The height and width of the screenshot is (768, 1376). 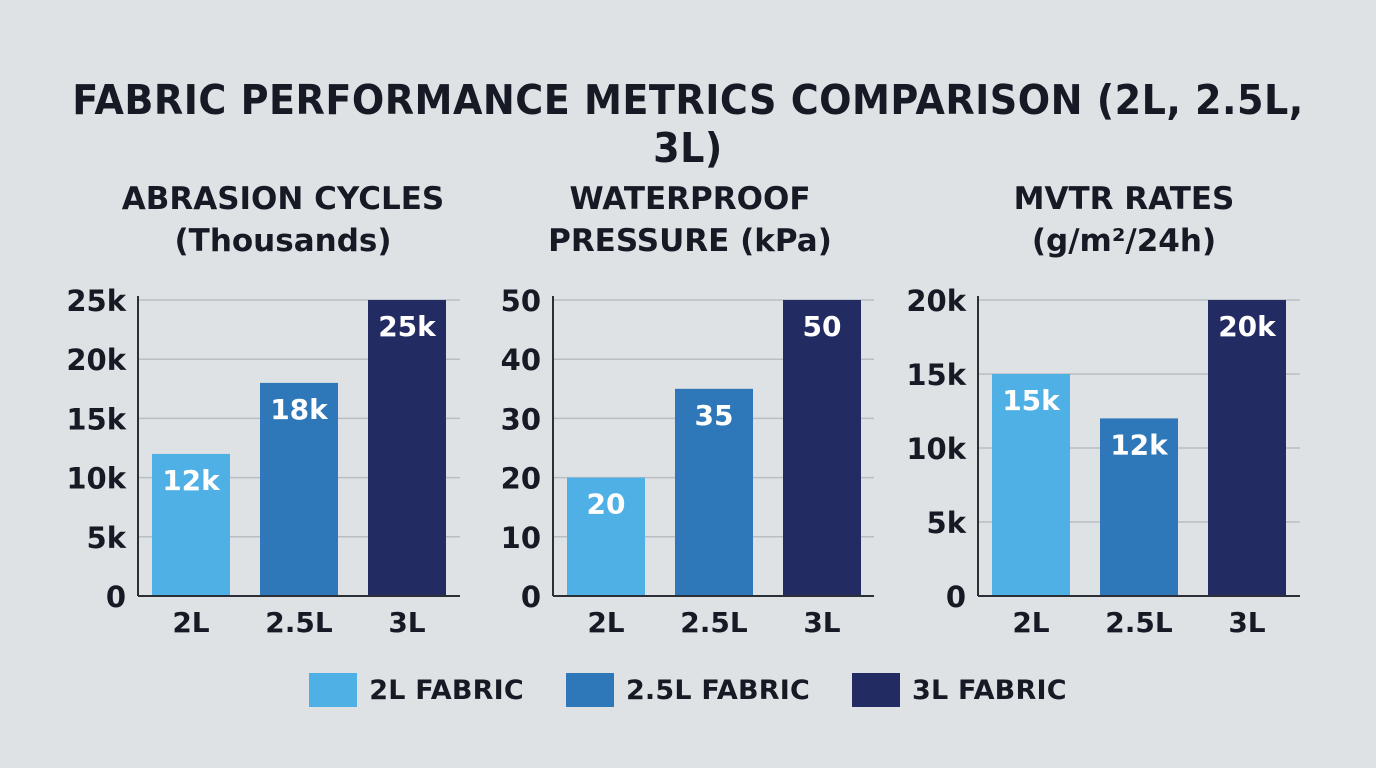 What do you see at coordinates (606, 504) in the screenshot?
I see `chart-2-bar-label-1: 20` at bounding box center [606, 504].